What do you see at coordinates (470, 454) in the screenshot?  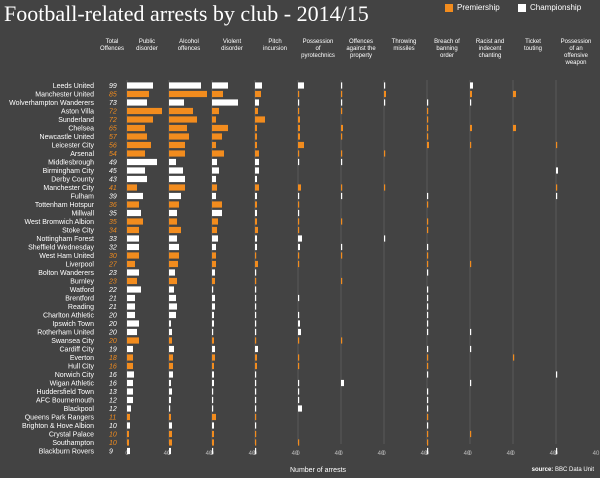 I see `tick-label-0-8: 0` at bounding box center [470, 454].